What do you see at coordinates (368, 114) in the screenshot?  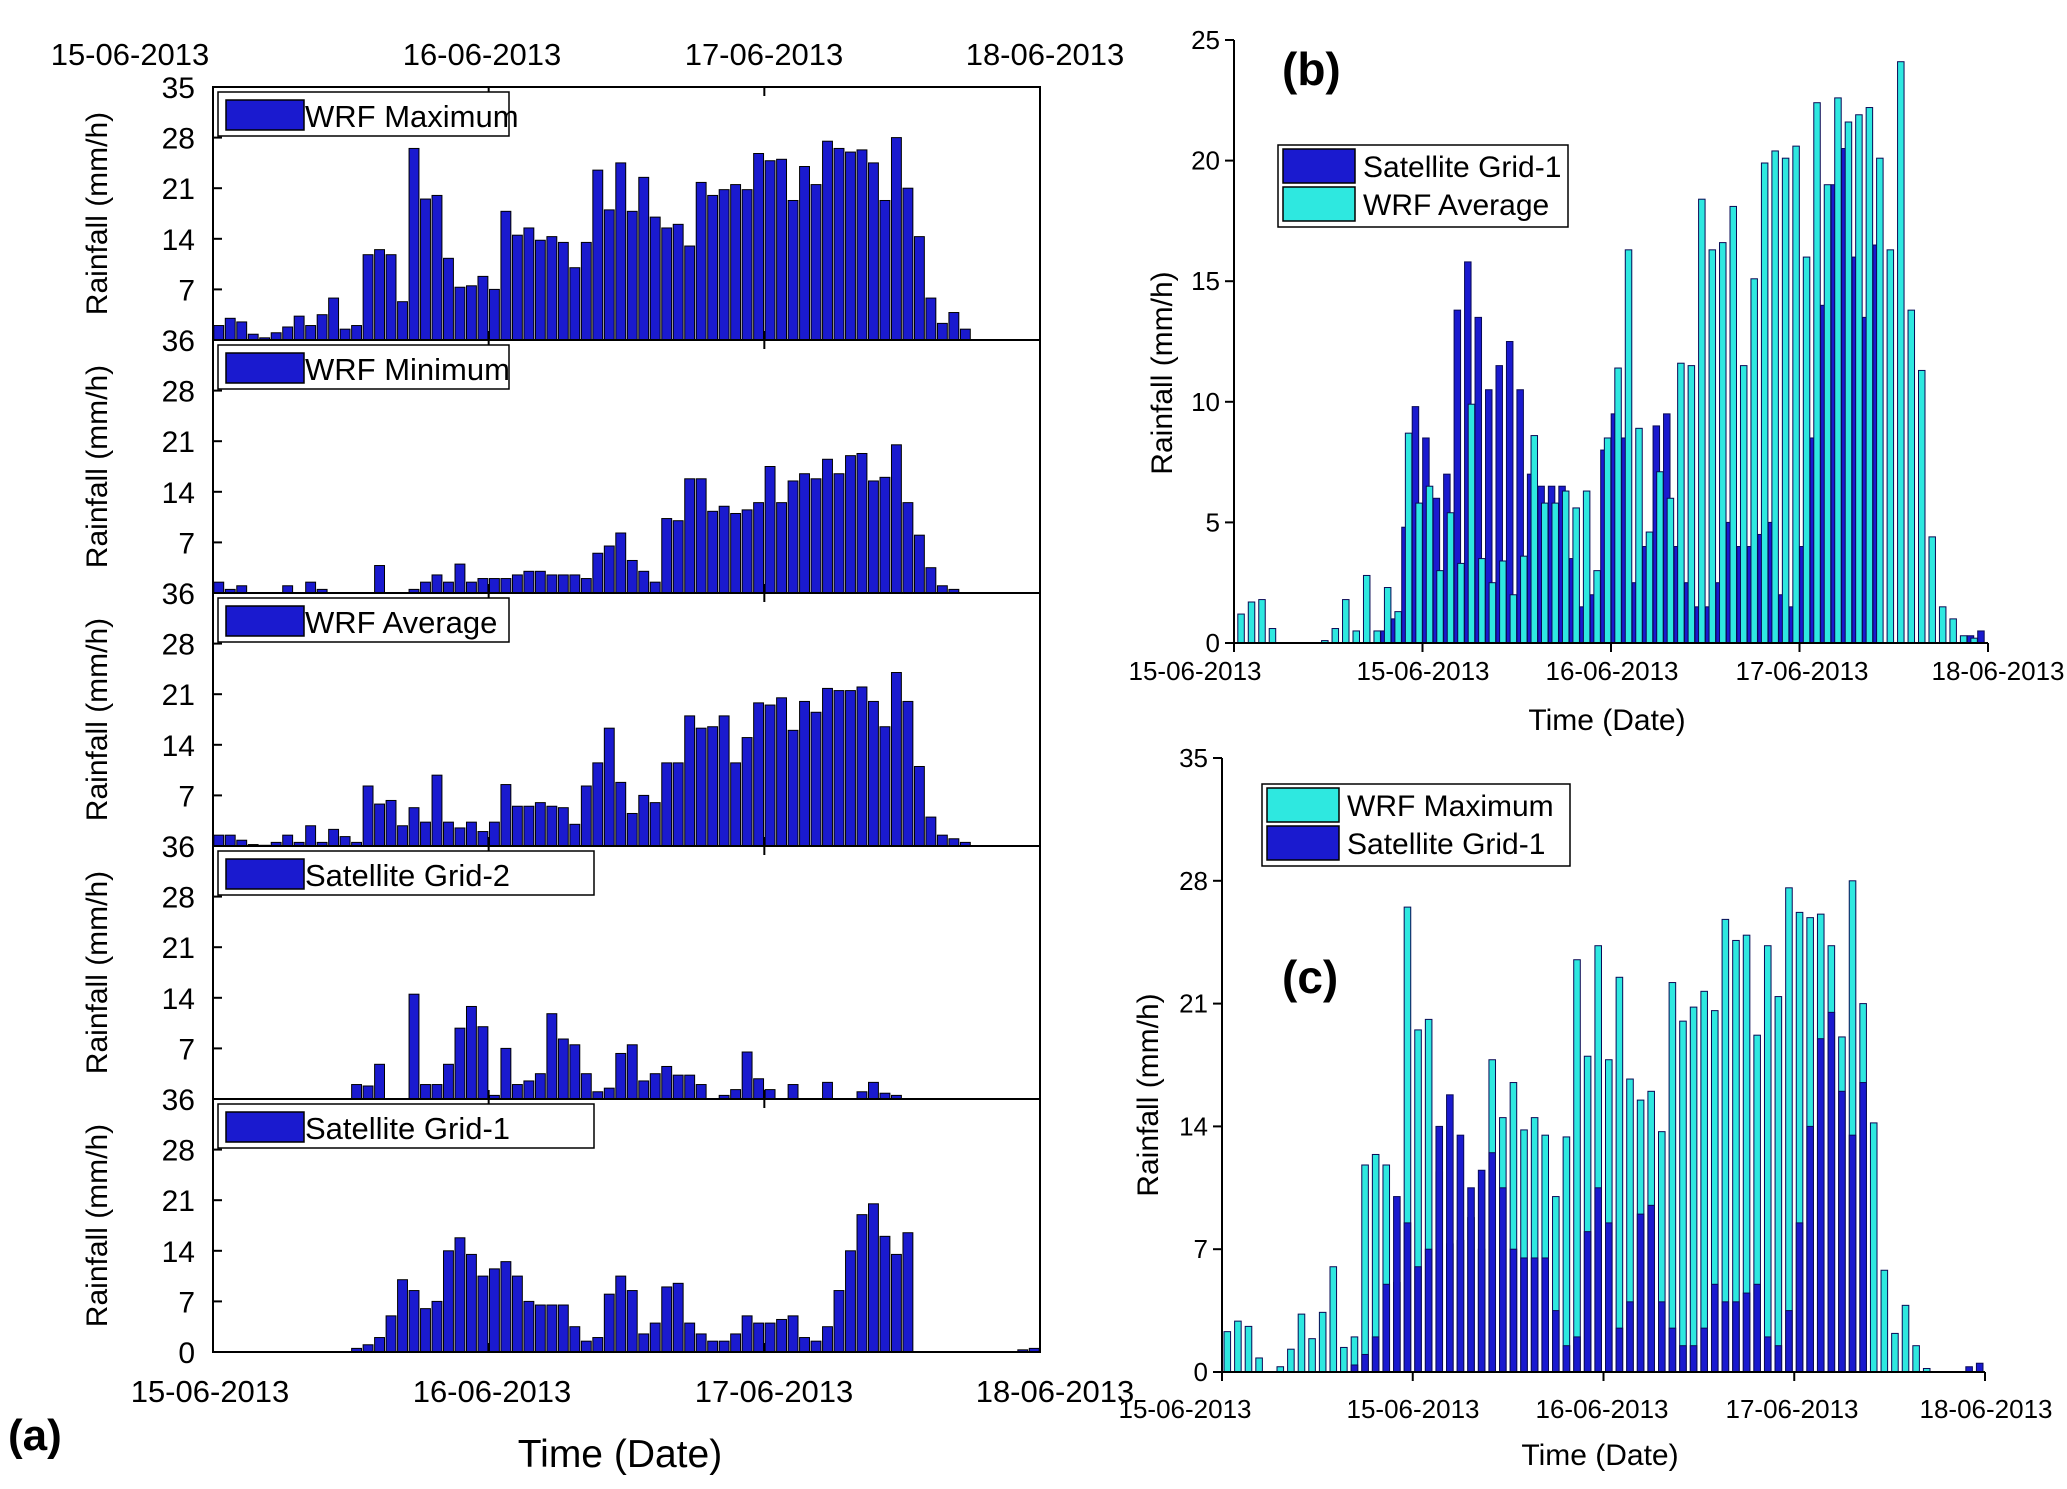 I see `panel-a-legend: WRF Maximum` at bounding box center [368, 114].